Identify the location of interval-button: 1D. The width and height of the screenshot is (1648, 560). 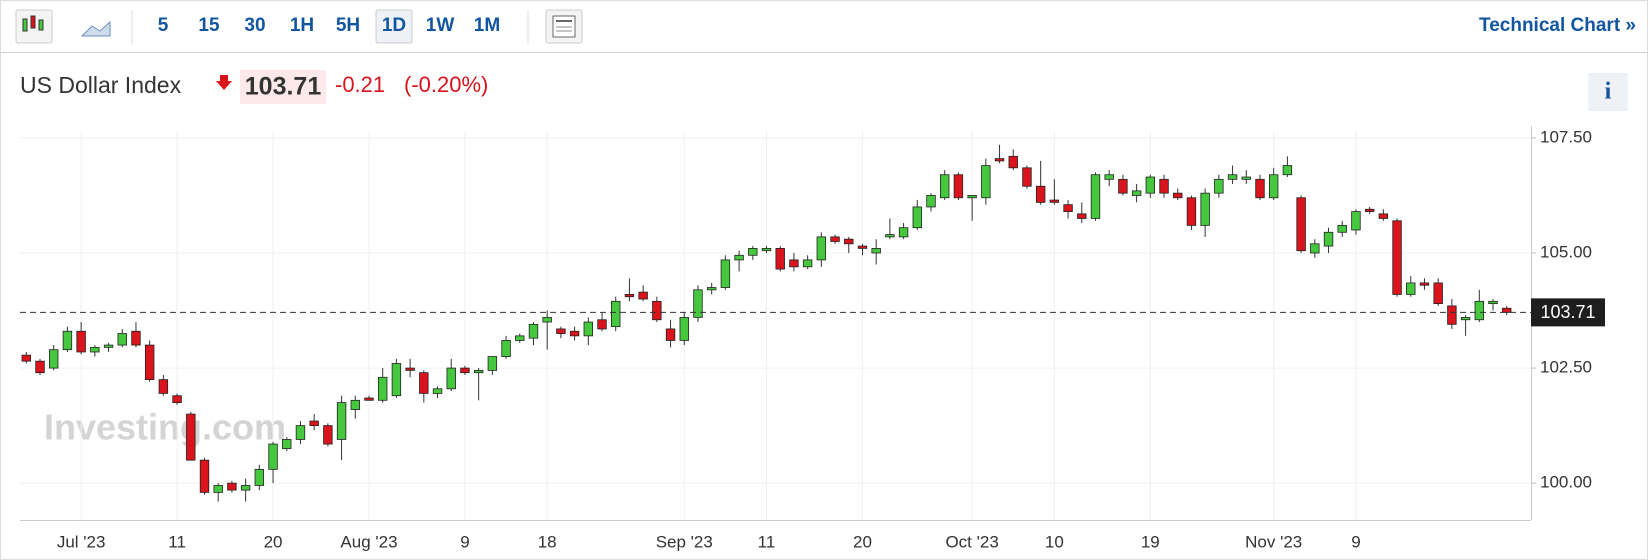
(394, 25).